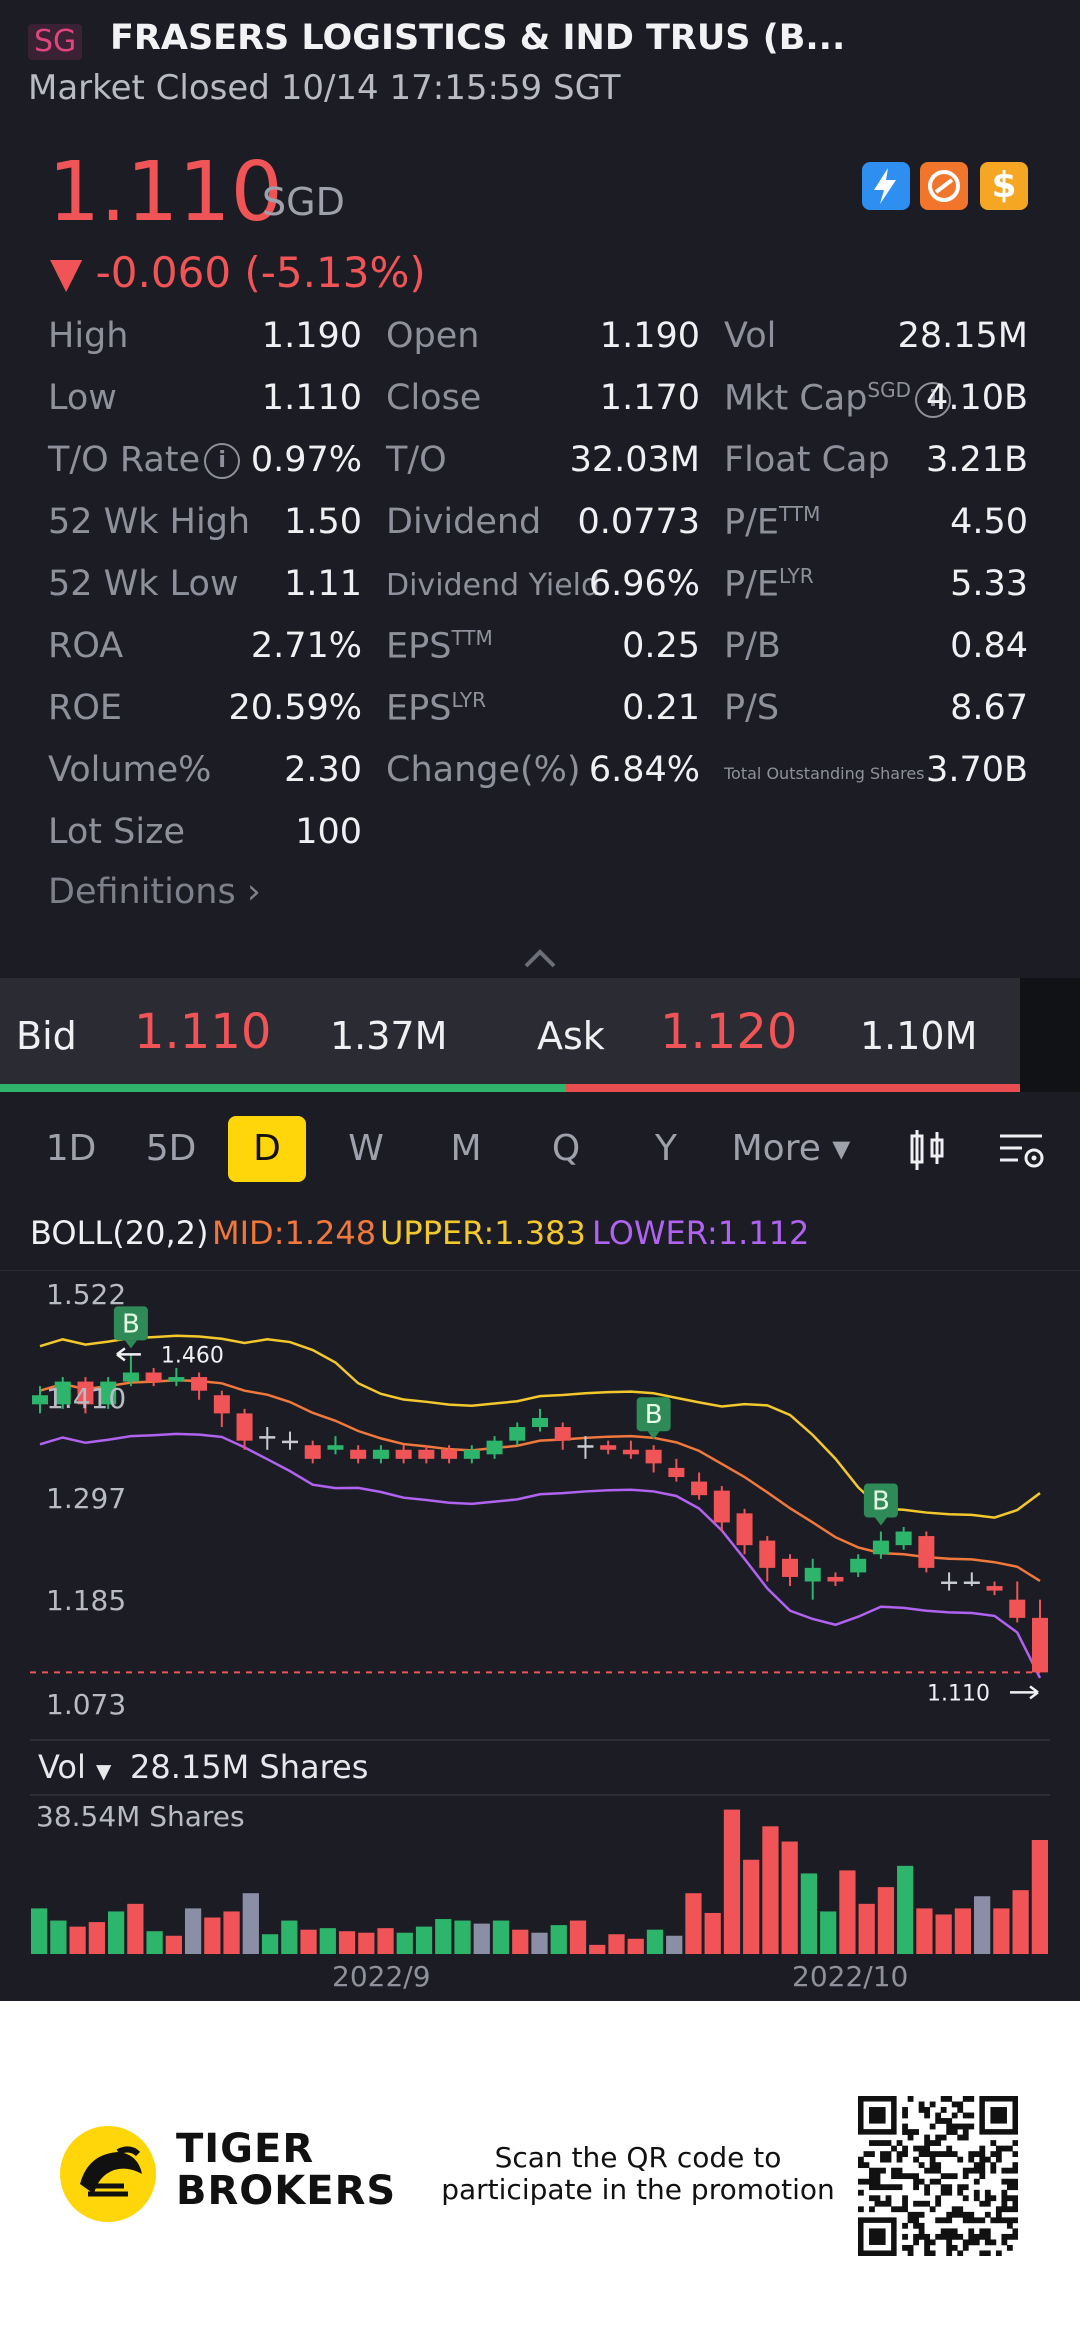 This screenshot has width=1080, height=2346. Describe the element at coordinates (154, 892) in the screenshot. I see `definitions-link: Definitions ›` at that location.